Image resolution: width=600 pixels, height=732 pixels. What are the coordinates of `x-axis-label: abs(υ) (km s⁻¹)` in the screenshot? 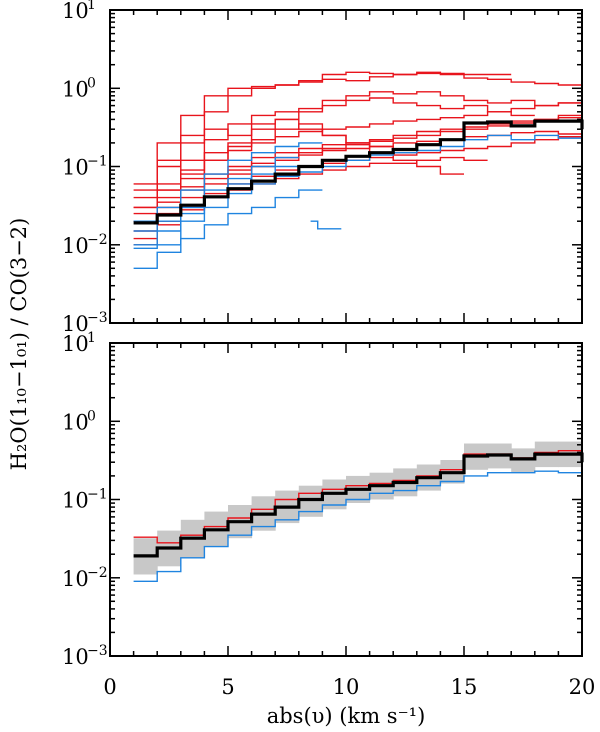 It's located at (346, 716).